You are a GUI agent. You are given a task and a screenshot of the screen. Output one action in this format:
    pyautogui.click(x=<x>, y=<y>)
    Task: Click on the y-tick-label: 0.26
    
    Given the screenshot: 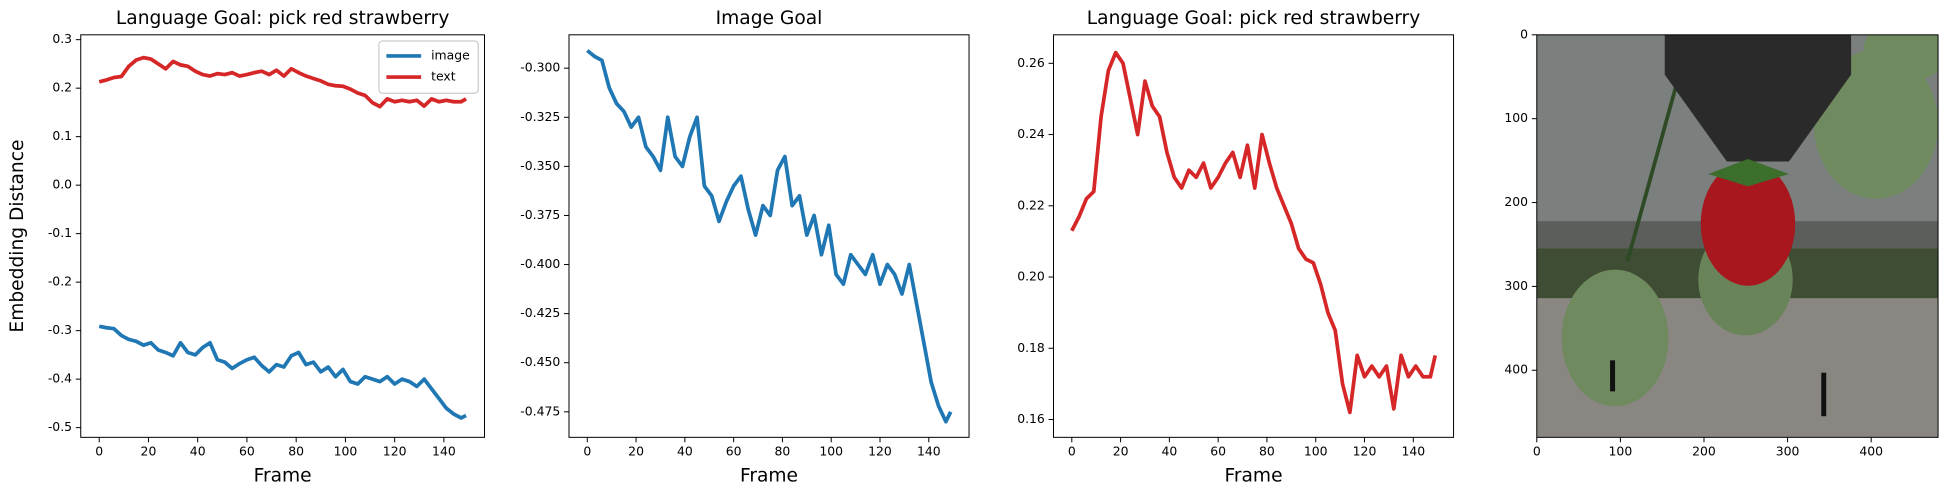 What is the action you would take?
    pyautogui.click(x=1031, y=62)
    